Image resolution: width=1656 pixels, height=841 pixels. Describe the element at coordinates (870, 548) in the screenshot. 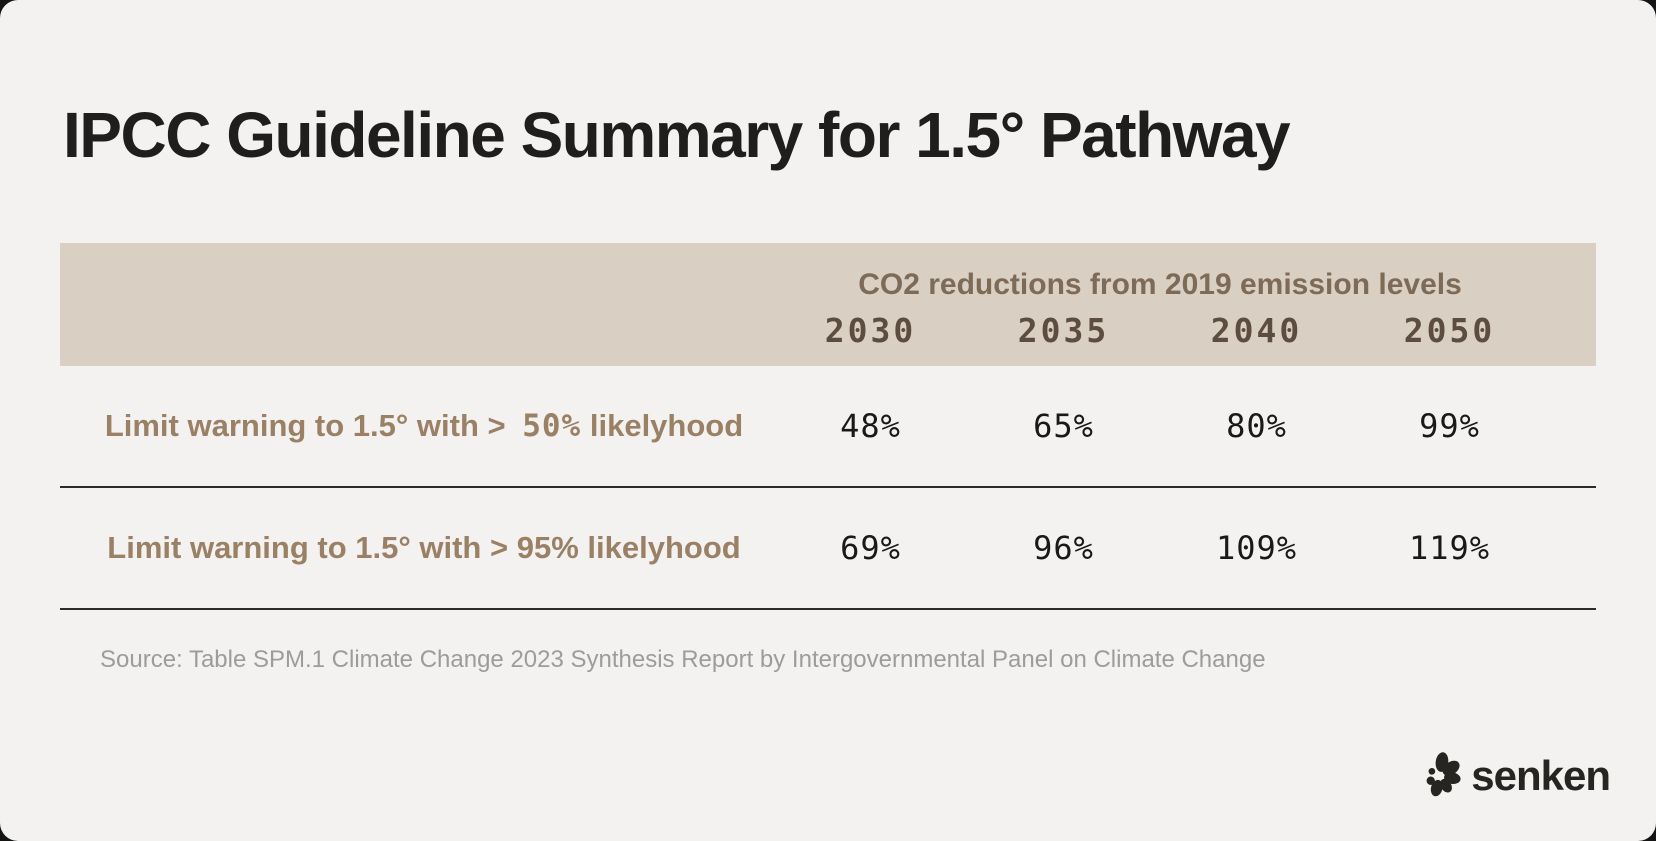

I see `value-cell: 69%` at that location.